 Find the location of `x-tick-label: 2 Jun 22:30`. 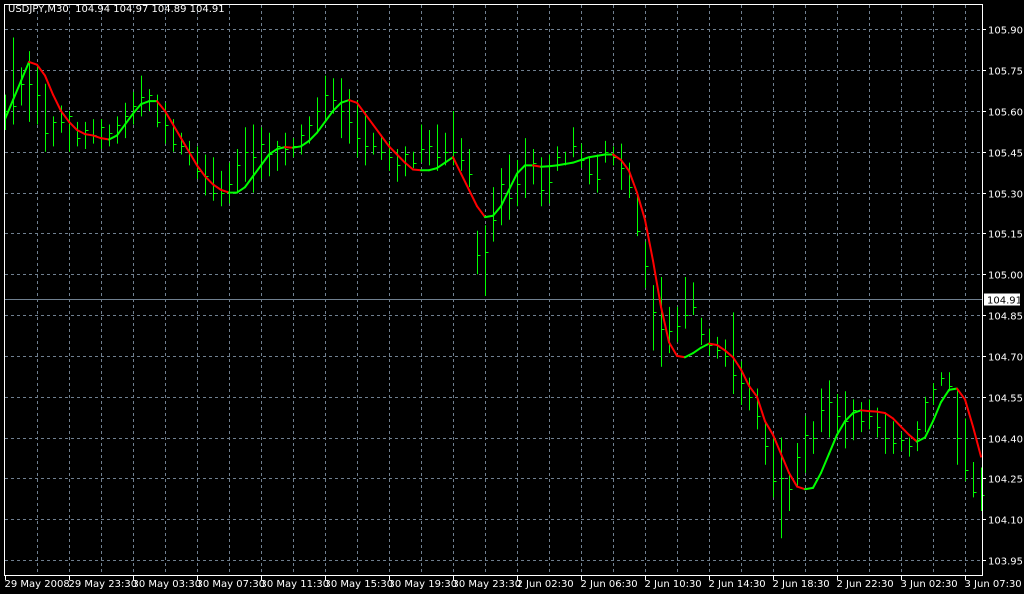

x-tick-label: 2 Jun 22:30 is located at coordinates (865, 584).